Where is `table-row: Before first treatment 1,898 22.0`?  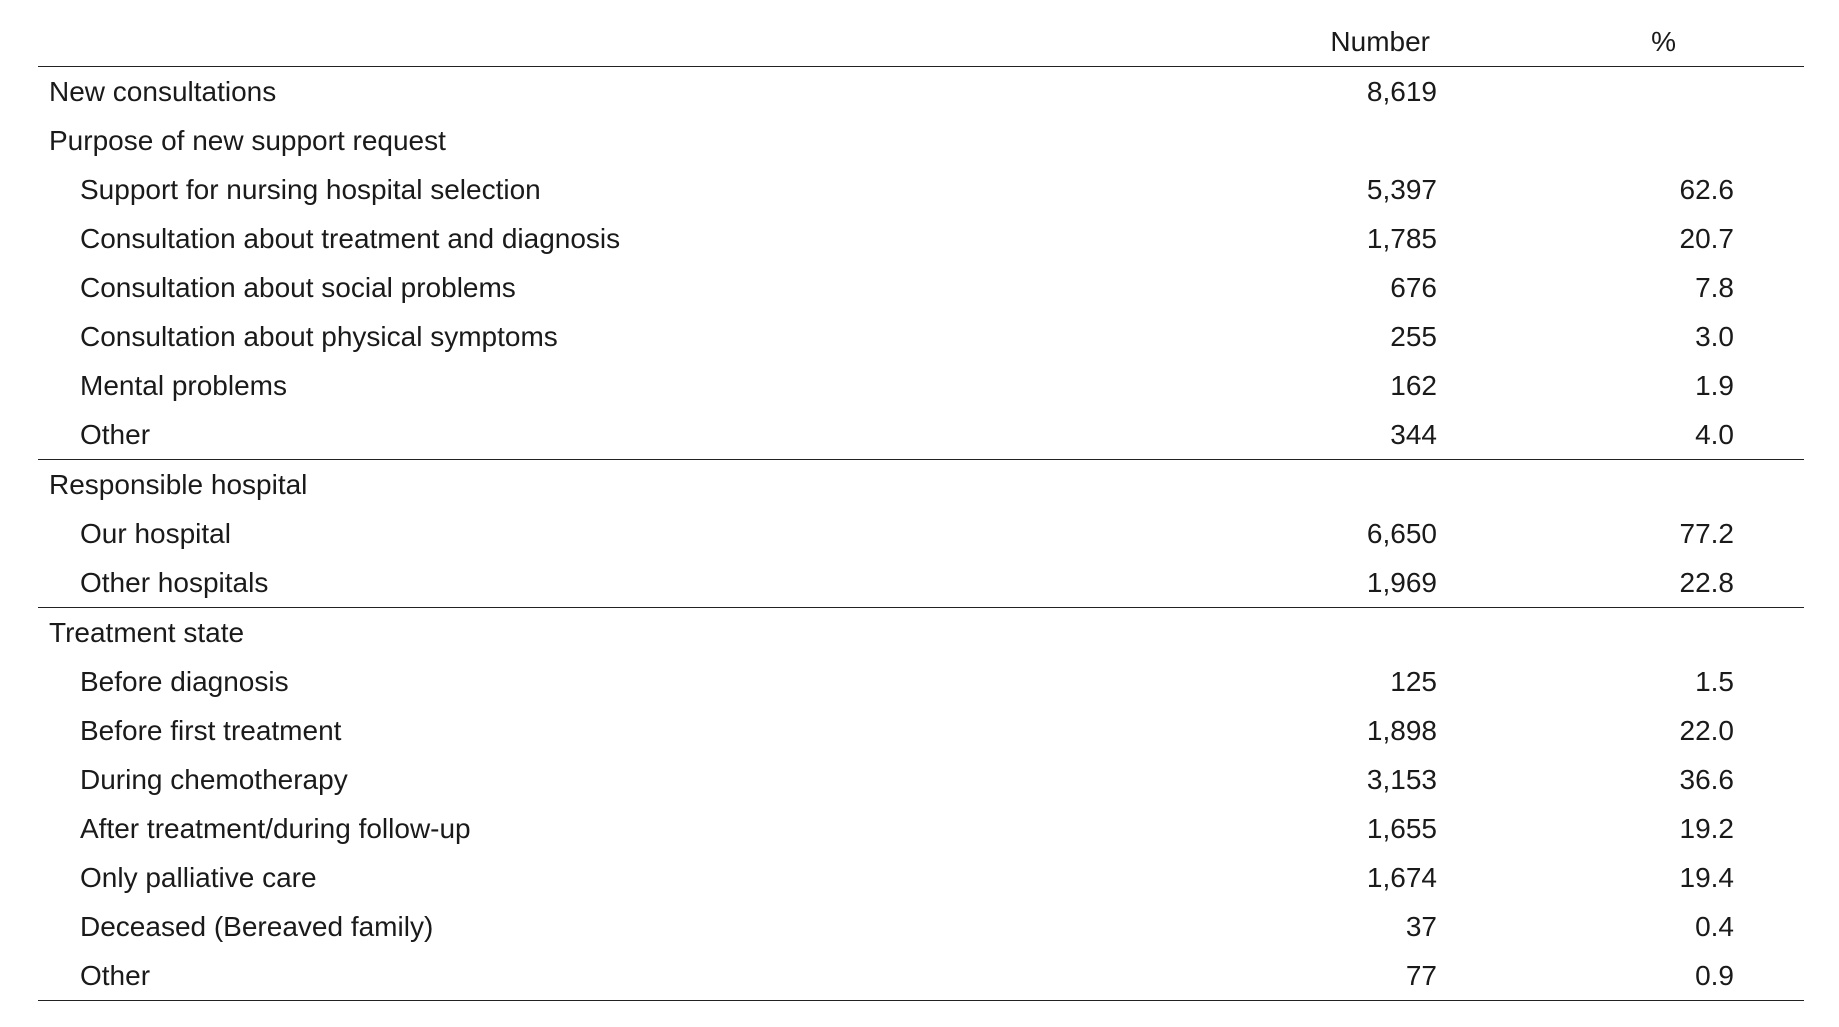
table-row: Before first treatment 1,898 22.0 is located at coordinates (921, 730).